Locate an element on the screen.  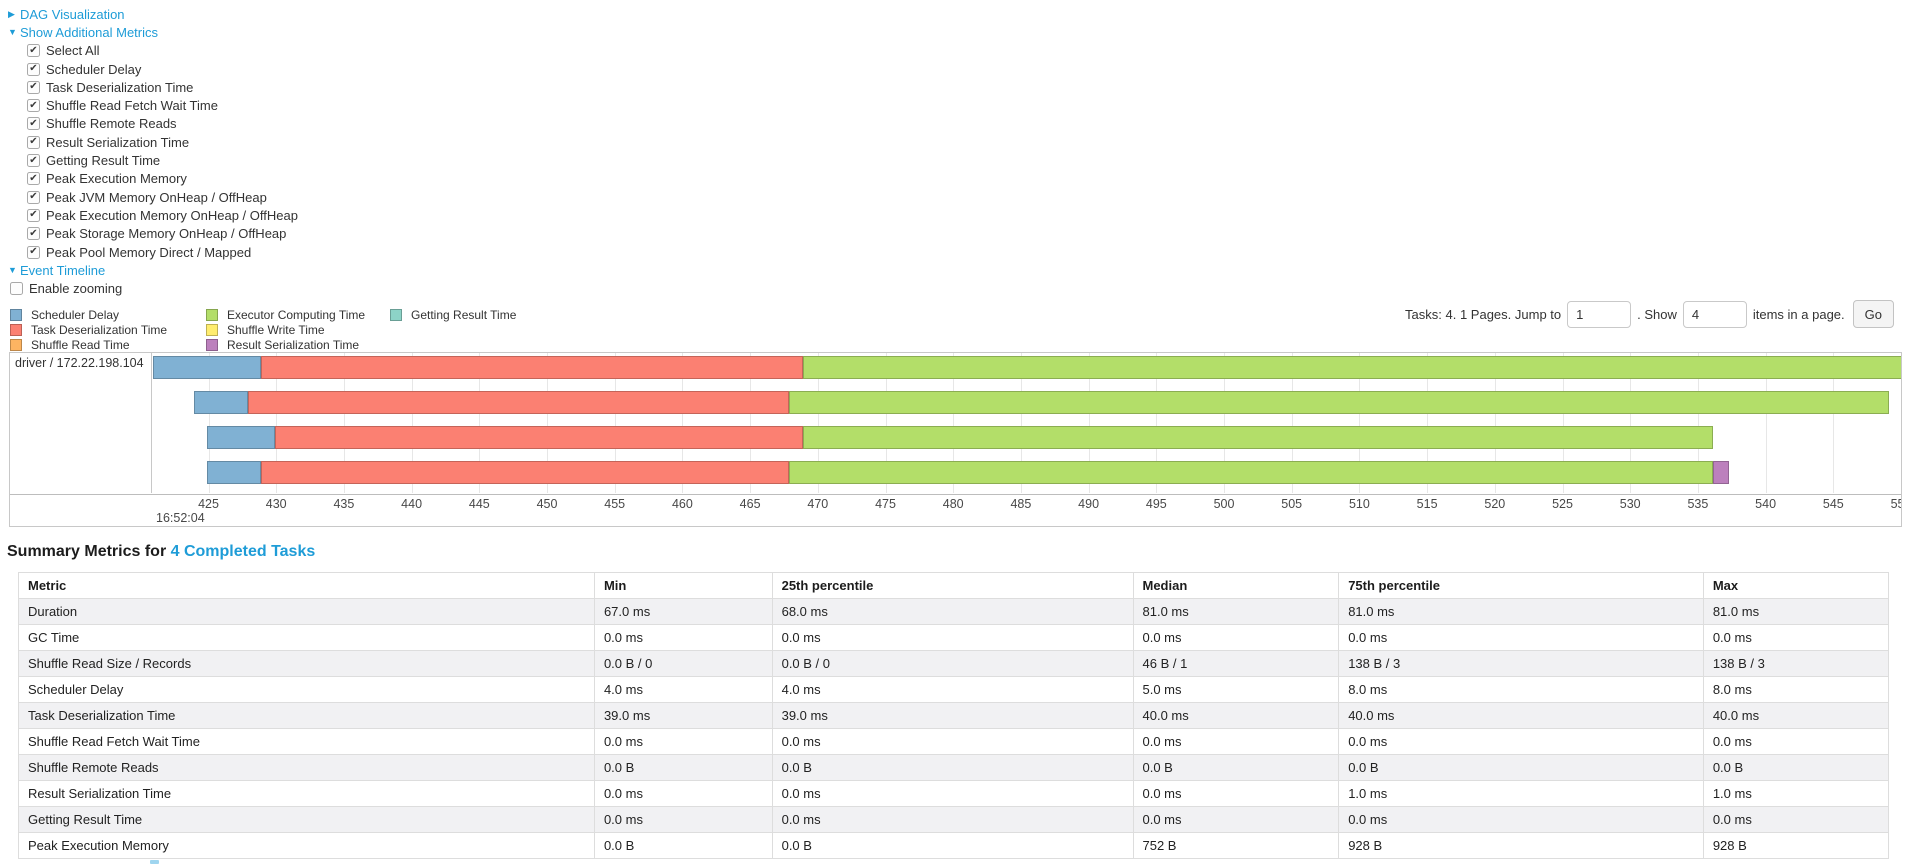
timeline-tick-label: 520 is located at coordinates (1495, 504).